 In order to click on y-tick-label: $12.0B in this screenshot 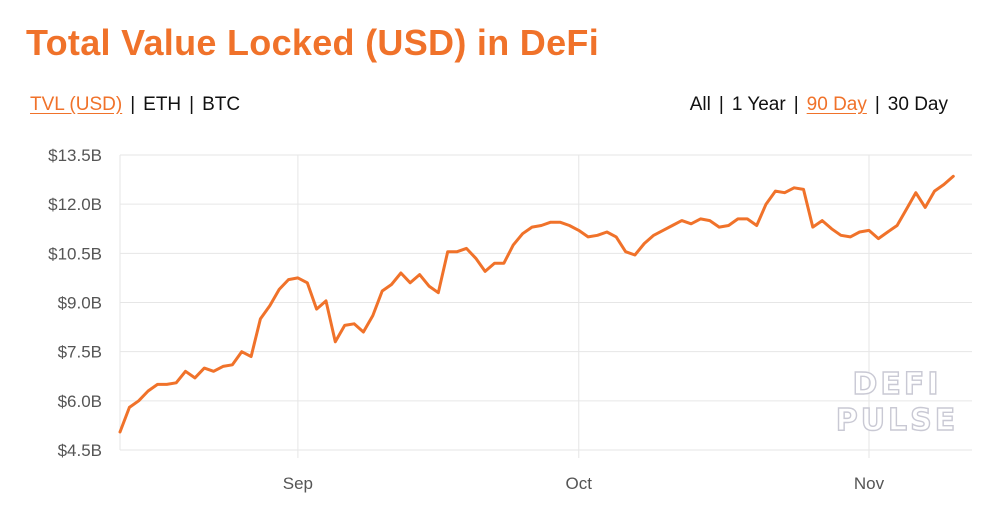, I will do `click(75, 204)`.